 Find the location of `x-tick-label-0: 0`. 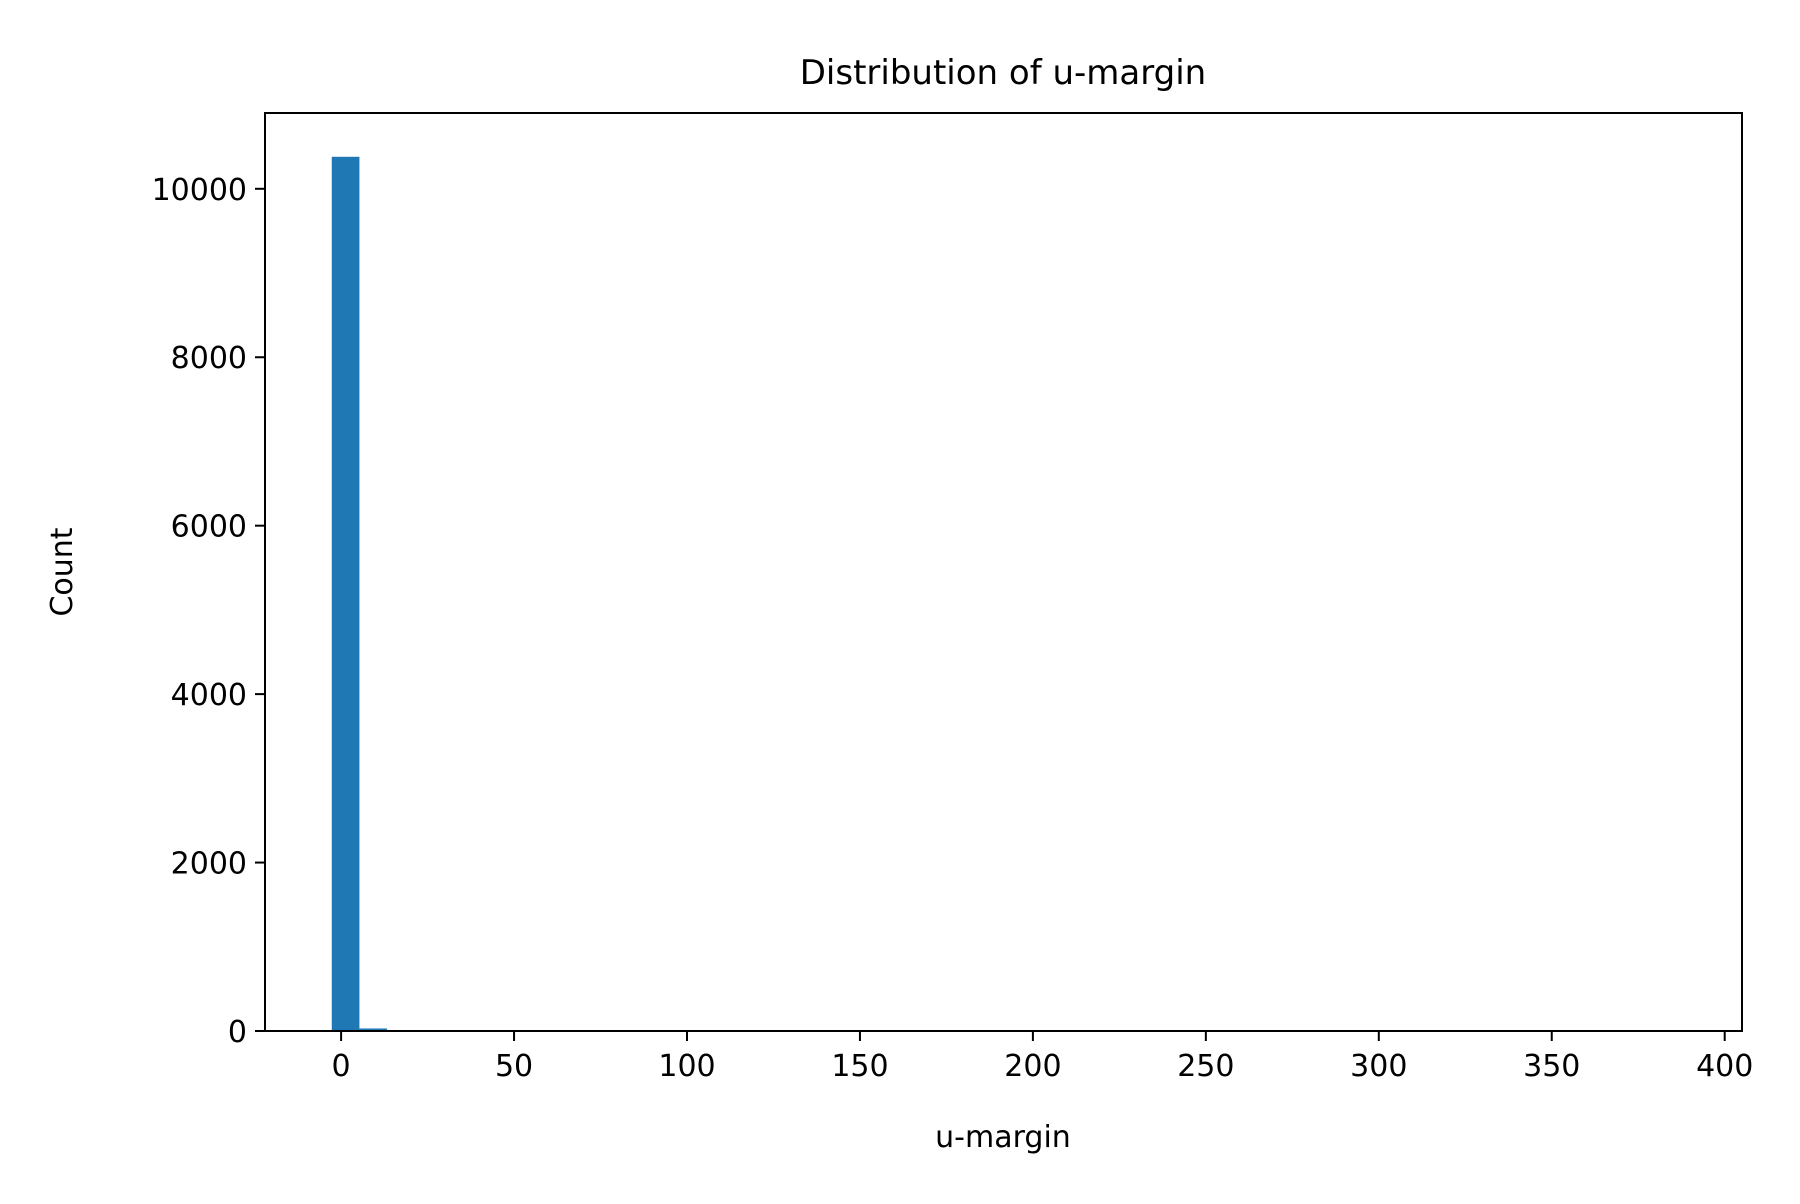

x-tick-label-0: 0 is located at coordinates (341, 1066).